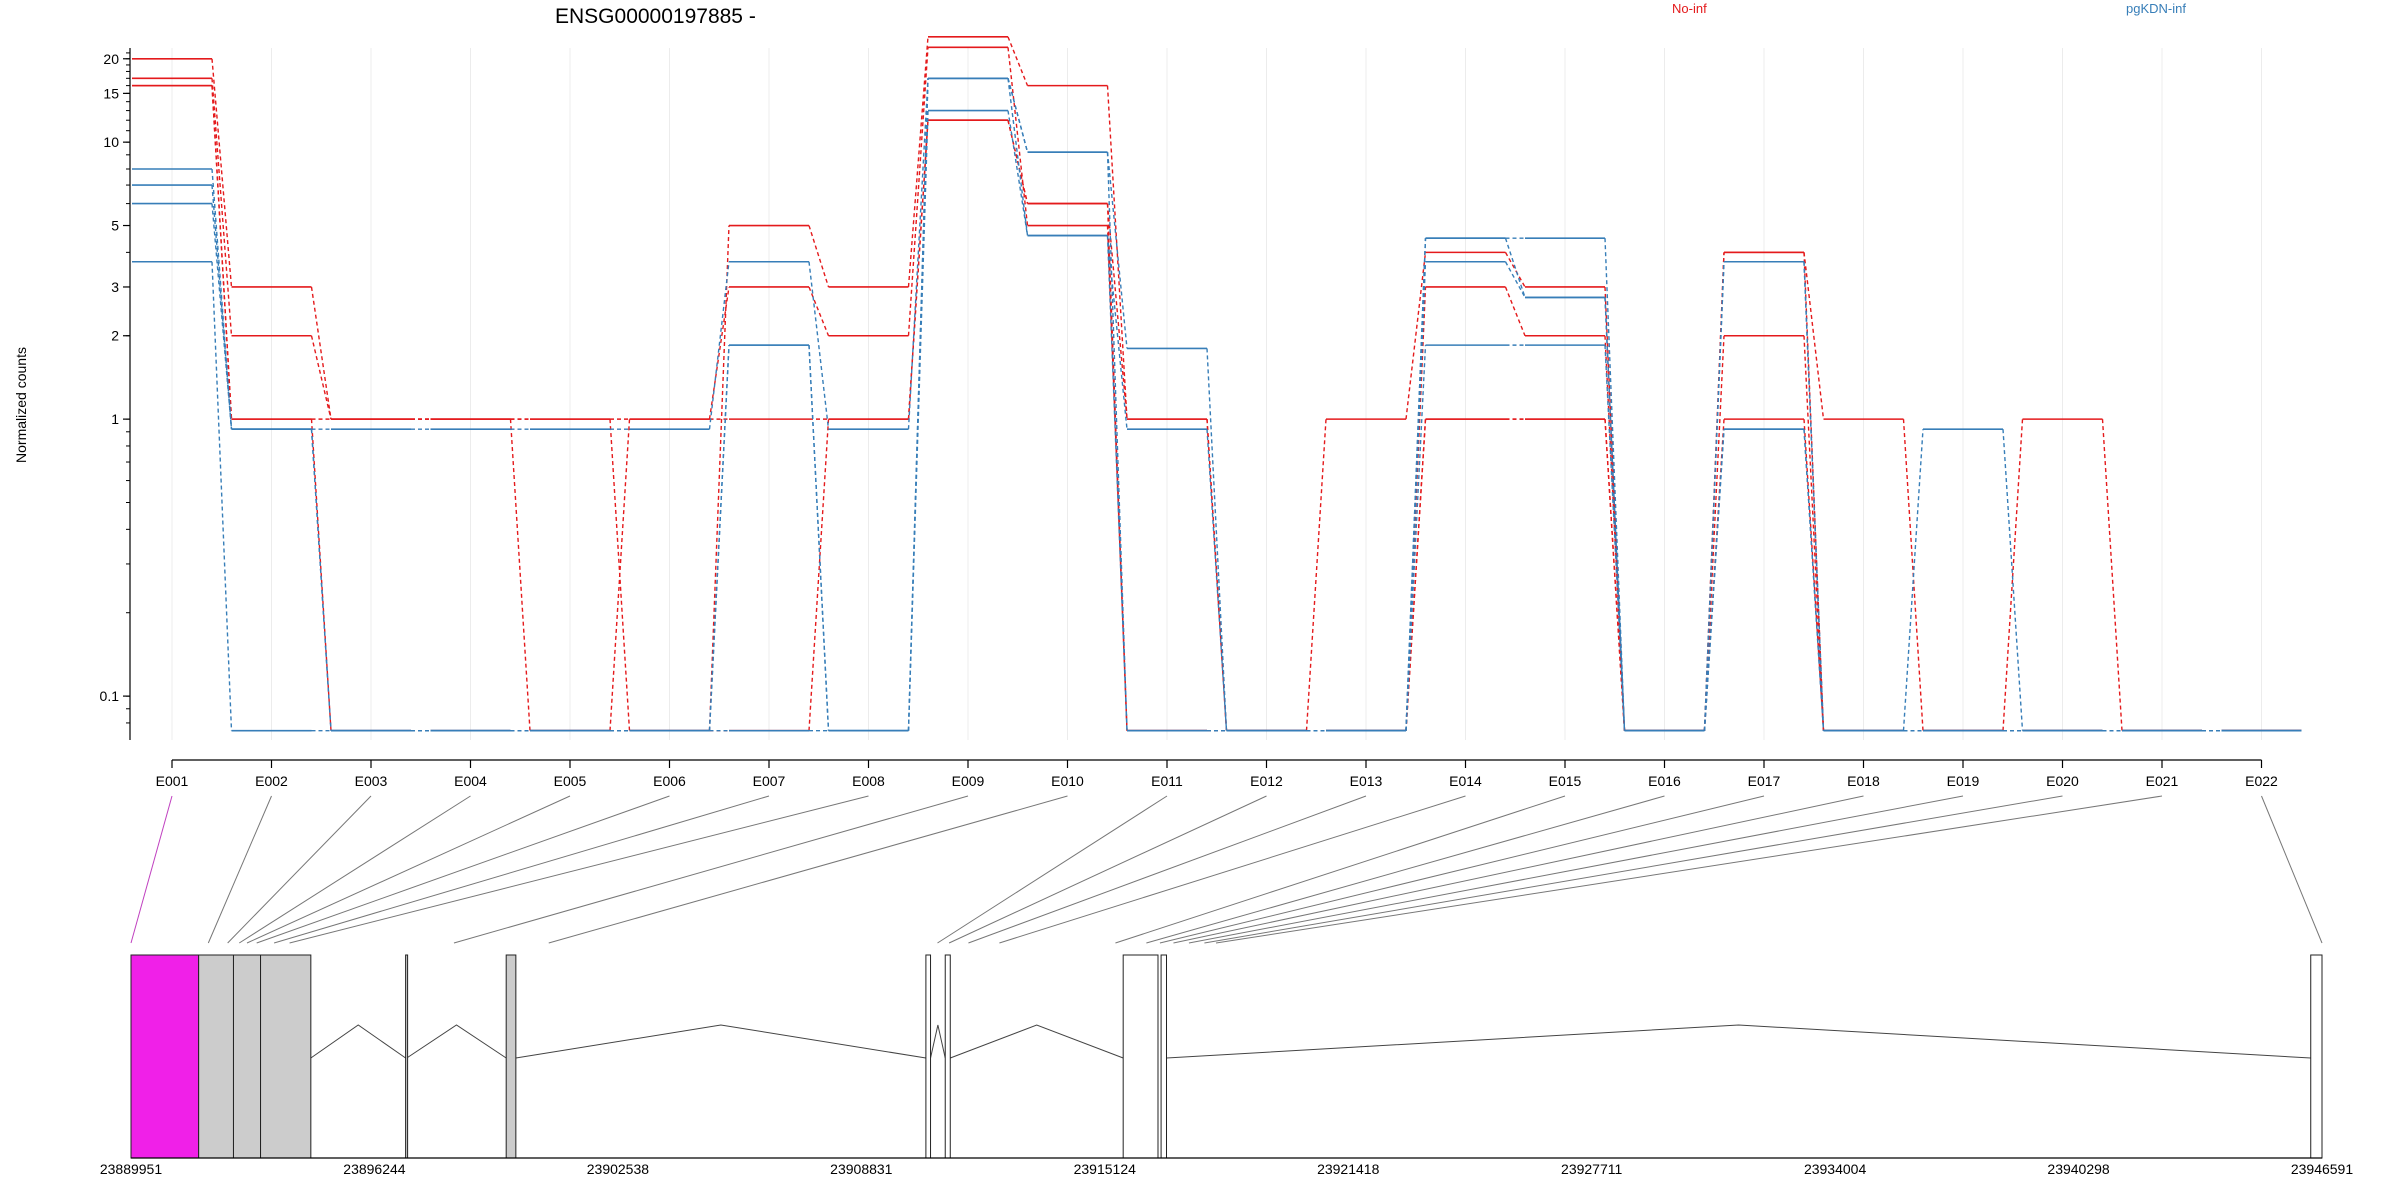  I want to click on y-tick-label: 20, so click(111, 59).